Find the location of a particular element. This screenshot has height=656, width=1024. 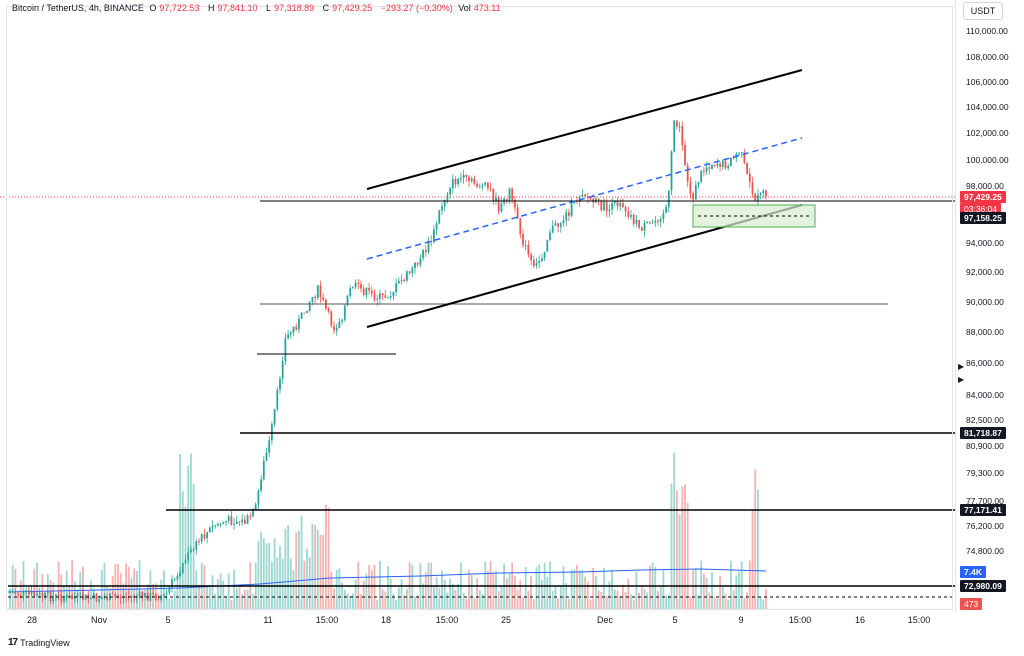

price-tick-label: 84,000.00 is located at coordinates (985, 395).